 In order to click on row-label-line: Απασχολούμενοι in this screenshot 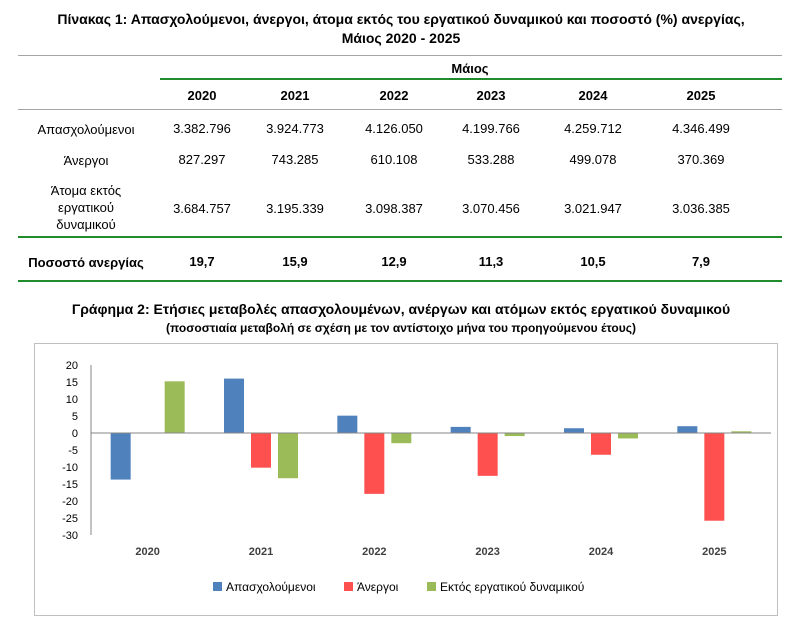, I will do `click(86, 129)`.